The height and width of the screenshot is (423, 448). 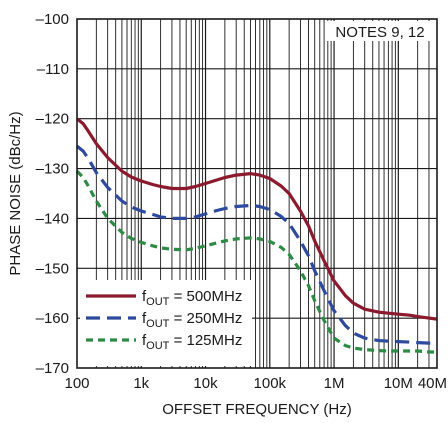 What do you see at coordinates (334, 383) in the screenshot?
I see `x-tick-label: 1M` at bounding box center [334, 383].